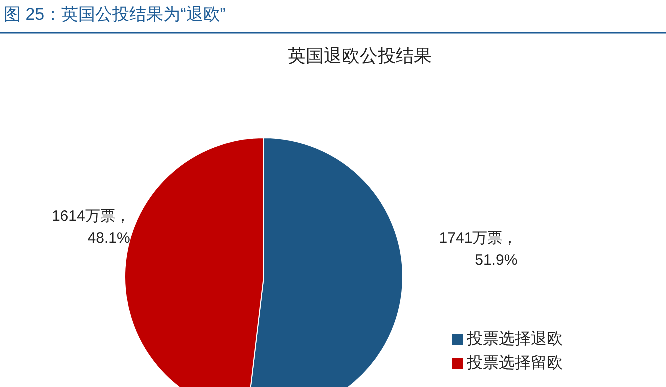  Describe the element at coordinates (515, 364) in the screenshot. I see `legend-label: 投票选择留欧` at that location.